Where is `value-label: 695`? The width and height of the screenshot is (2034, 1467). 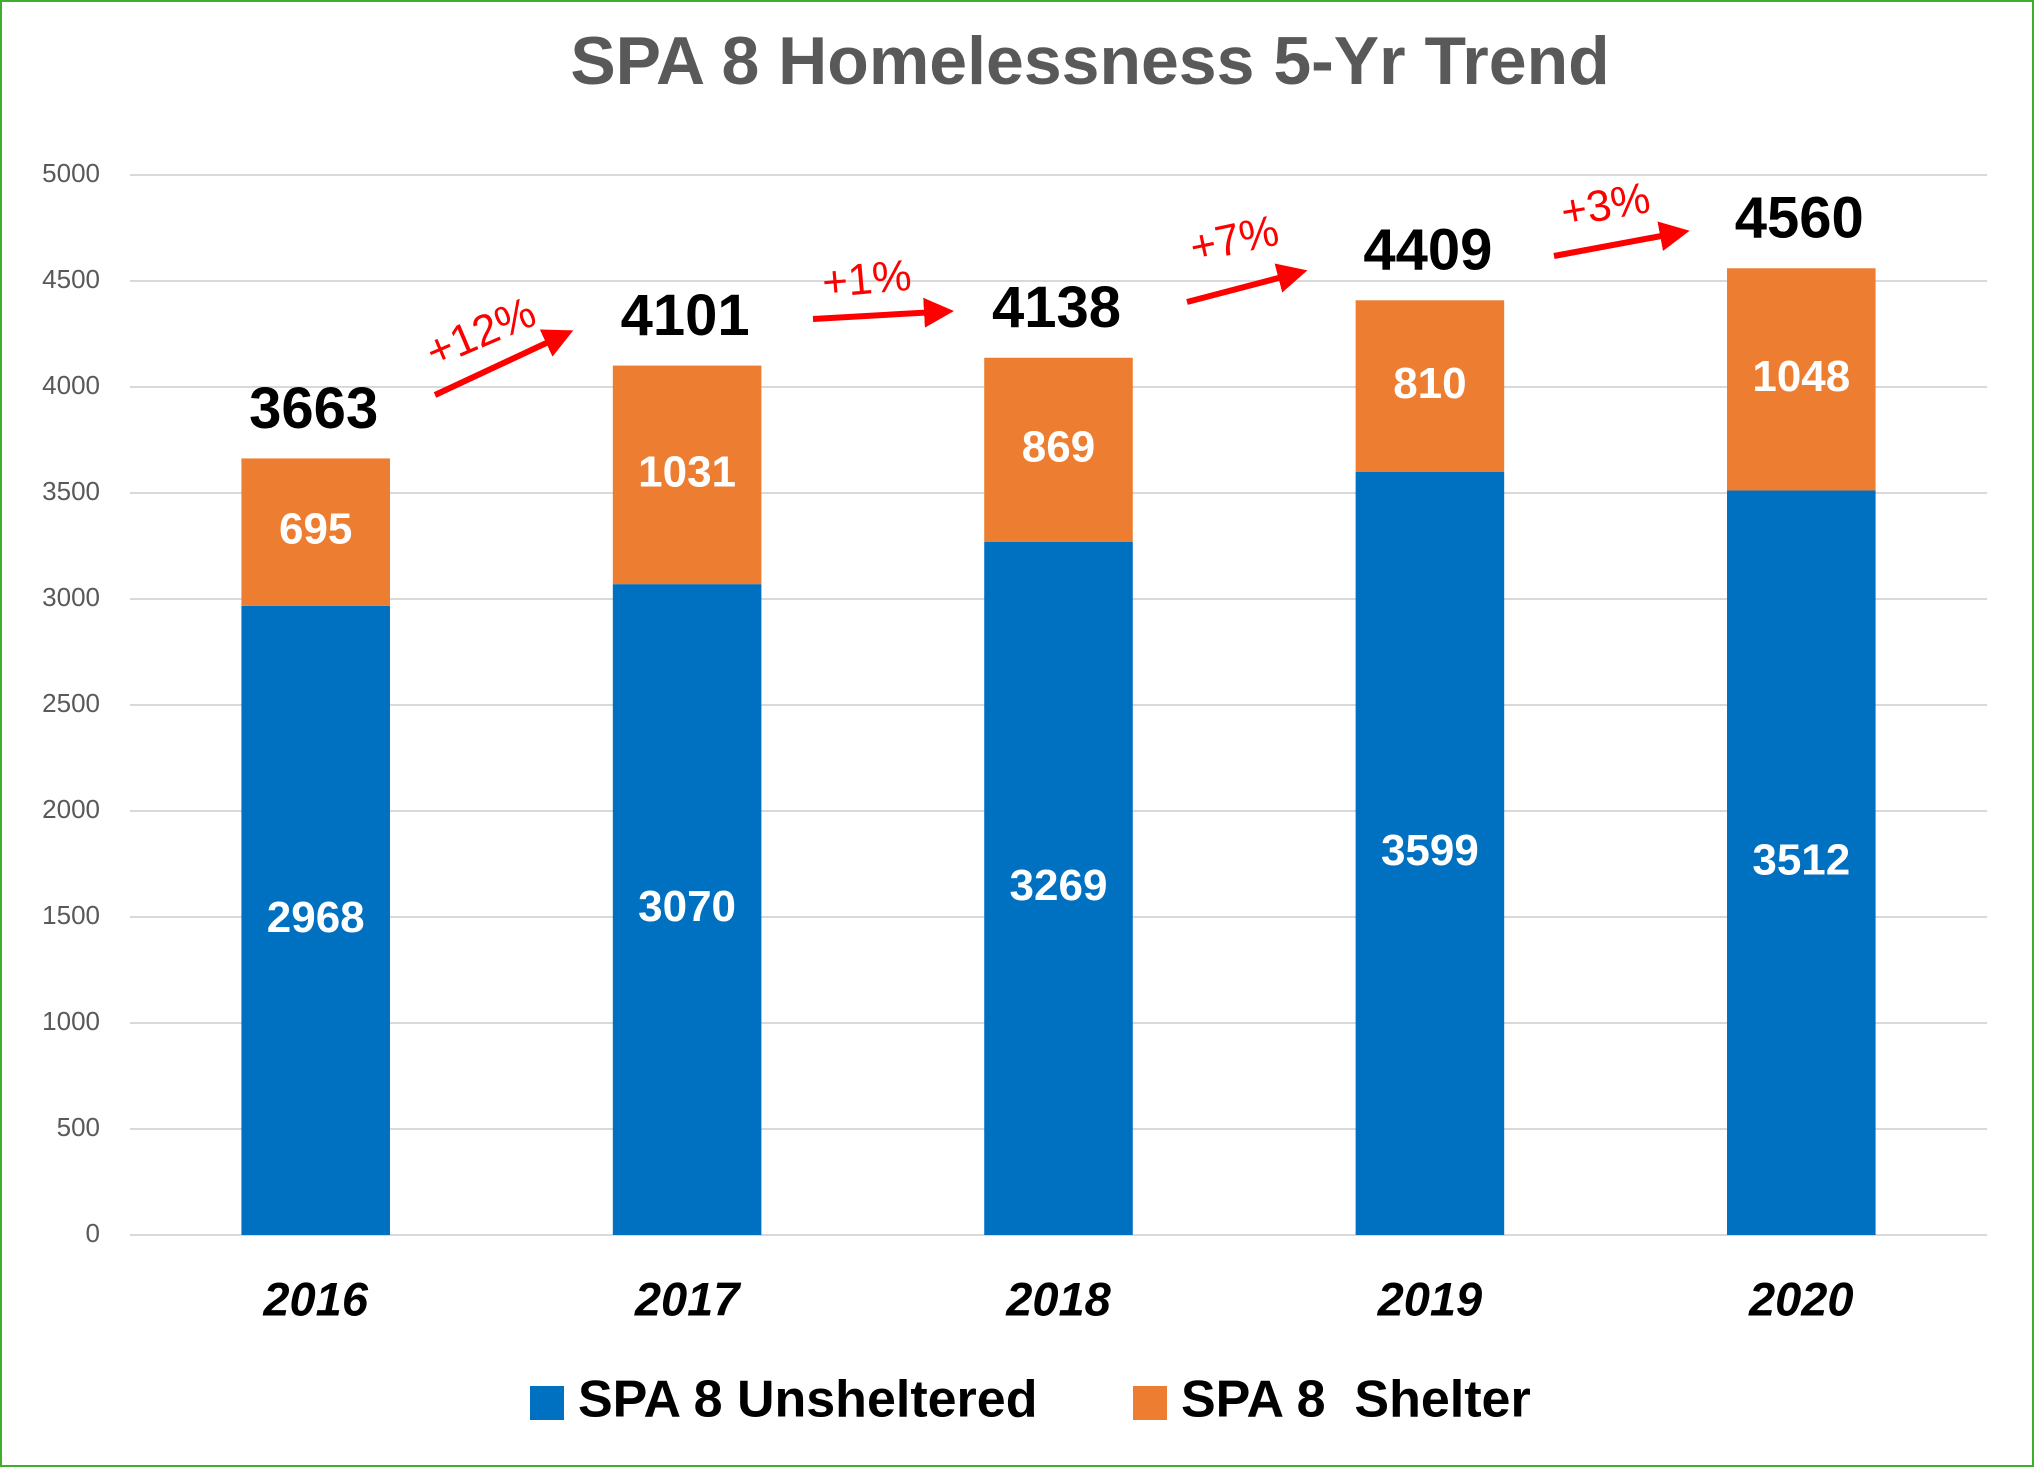 value-label: 695 is located at coordinates (315, 529).